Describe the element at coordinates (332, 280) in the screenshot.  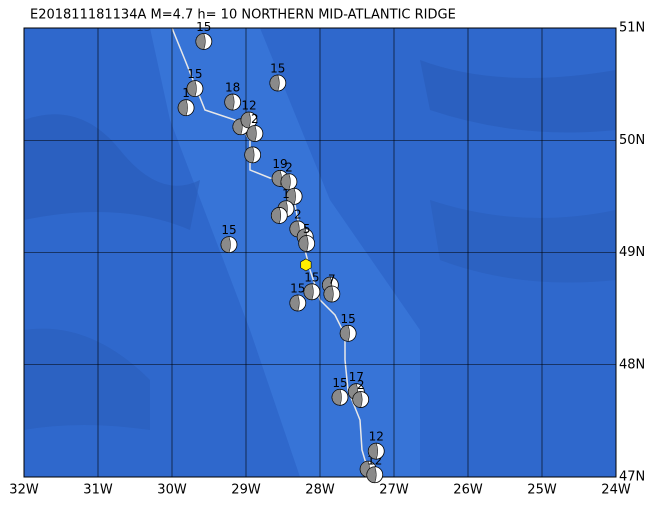
I see `depth-label: 7` at that location.